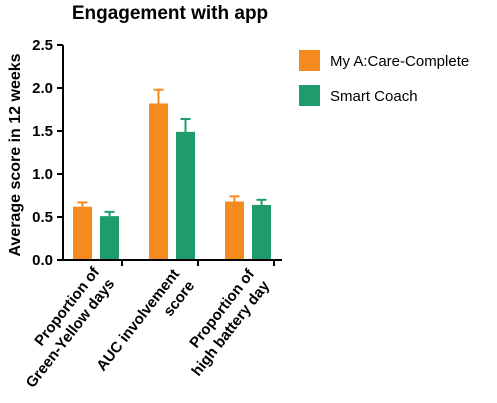  I want to click on category-label: Proportion ofGreen-Yellow days, so click(63, 327).